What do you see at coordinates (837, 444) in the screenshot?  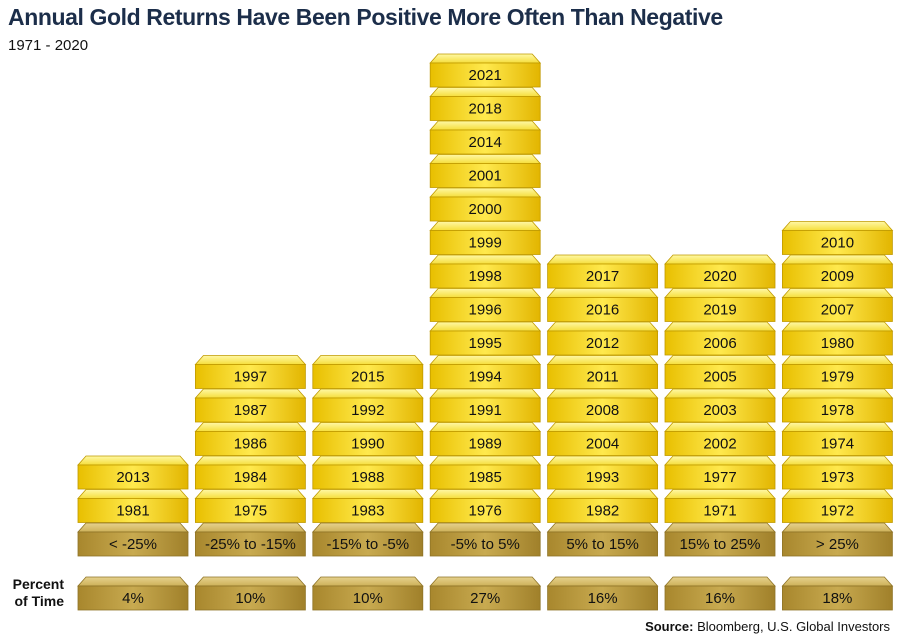 I see `year-bar-1974-label: 1974` at bounding box center [837, 444].